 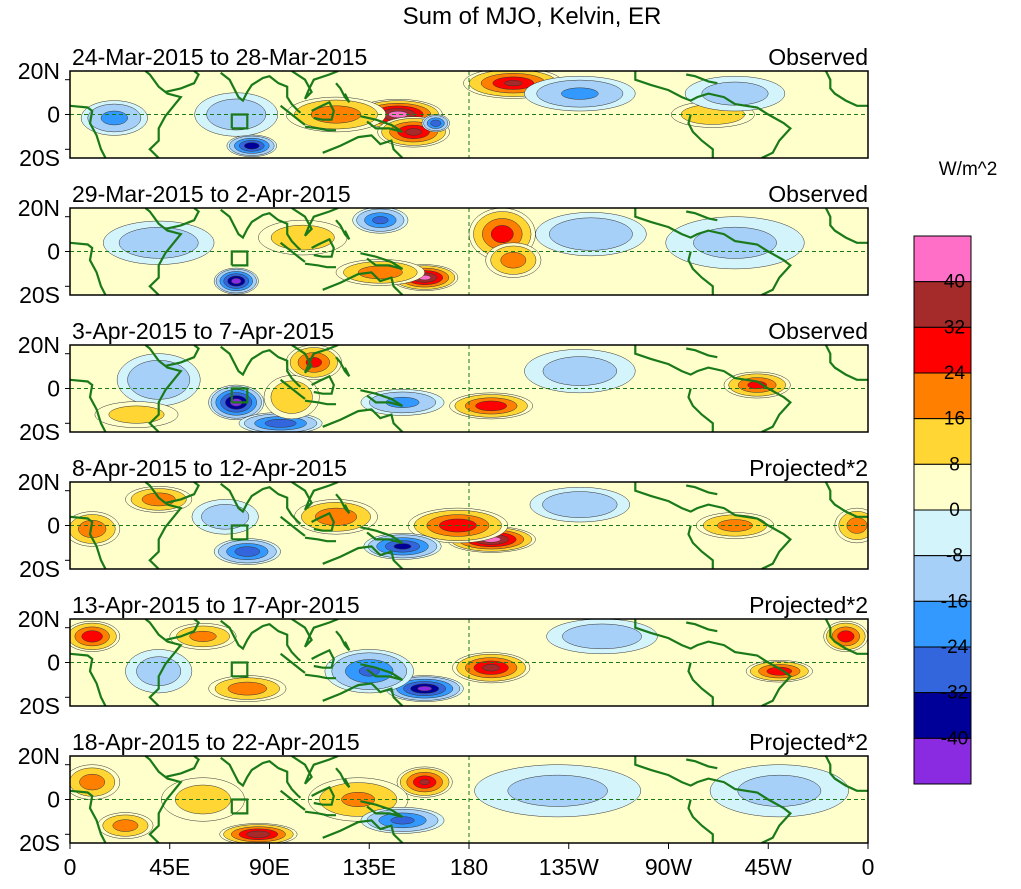 I want to click on panel-date-range: 24-Mar-2015 to 28-Mar-2015, so click(x=219, y=57).